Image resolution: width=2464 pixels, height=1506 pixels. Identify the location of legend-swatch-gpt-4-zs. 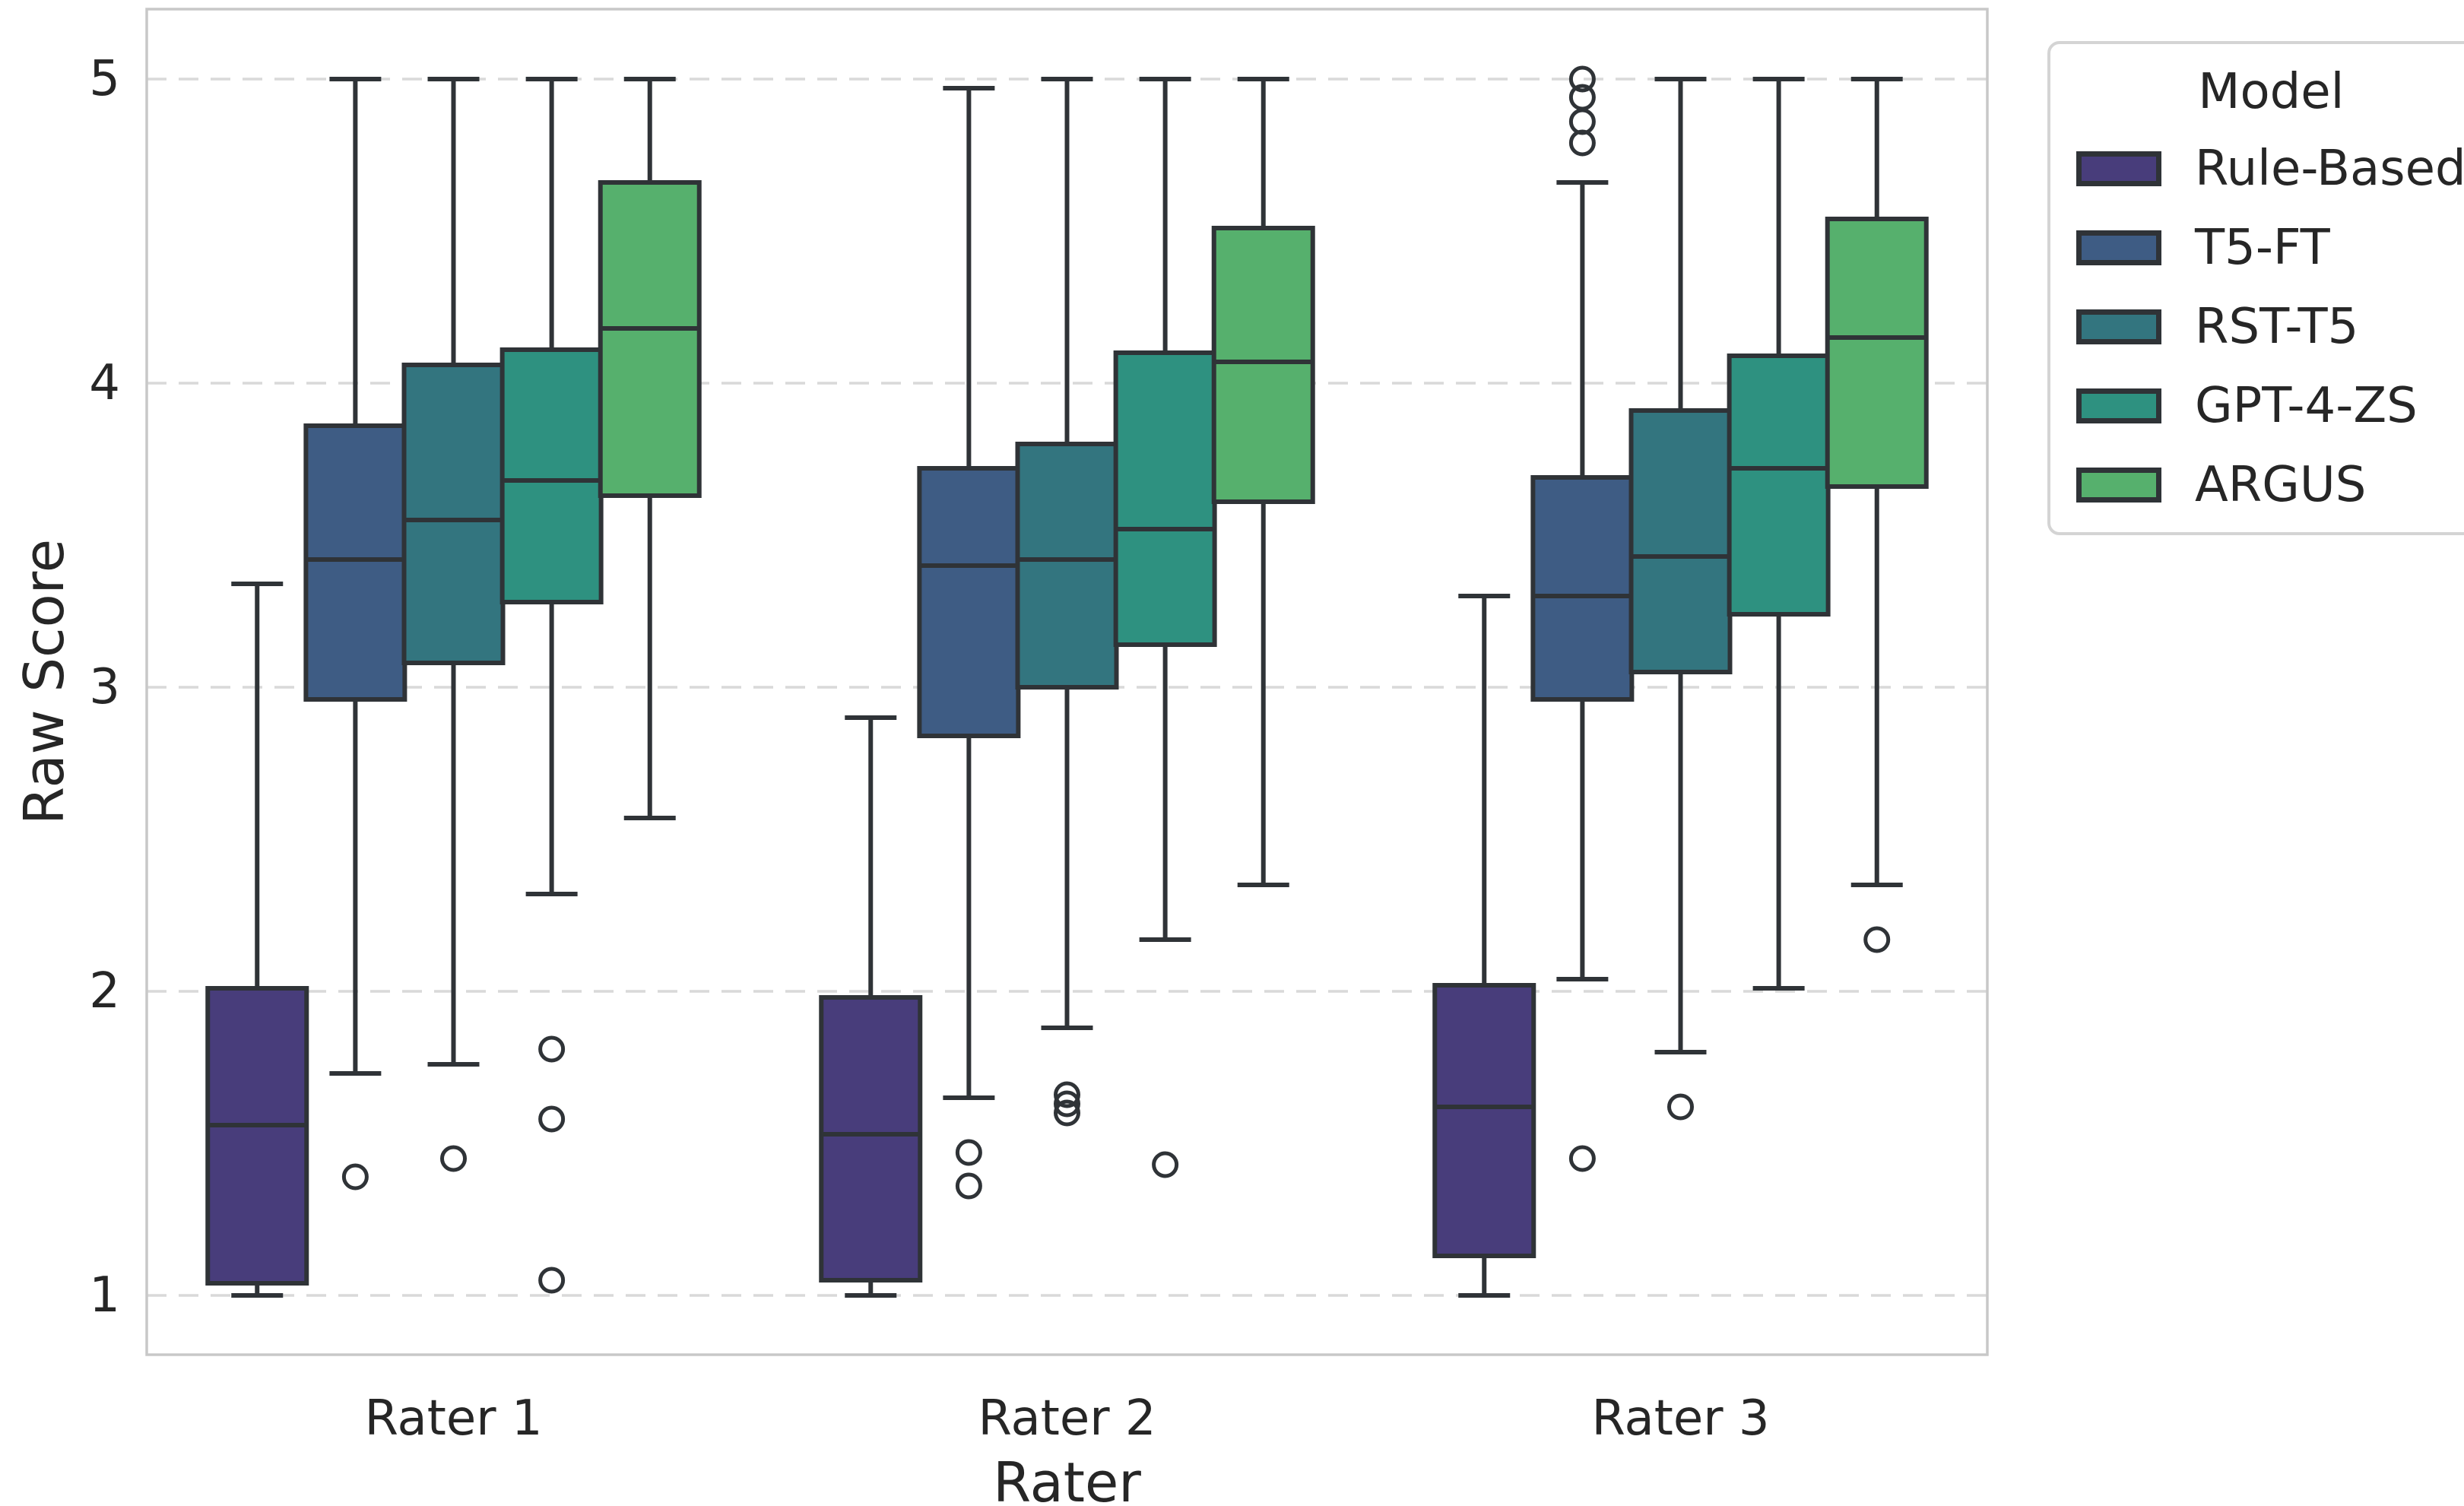
(2118, 406).